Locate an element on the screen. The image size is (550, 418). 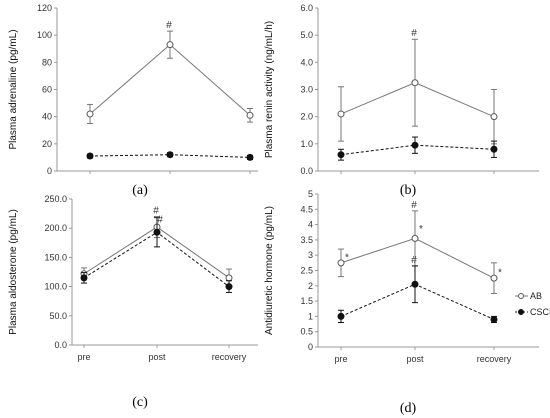
y-tick-label: 250.0 is located at coordinates (55, 199).